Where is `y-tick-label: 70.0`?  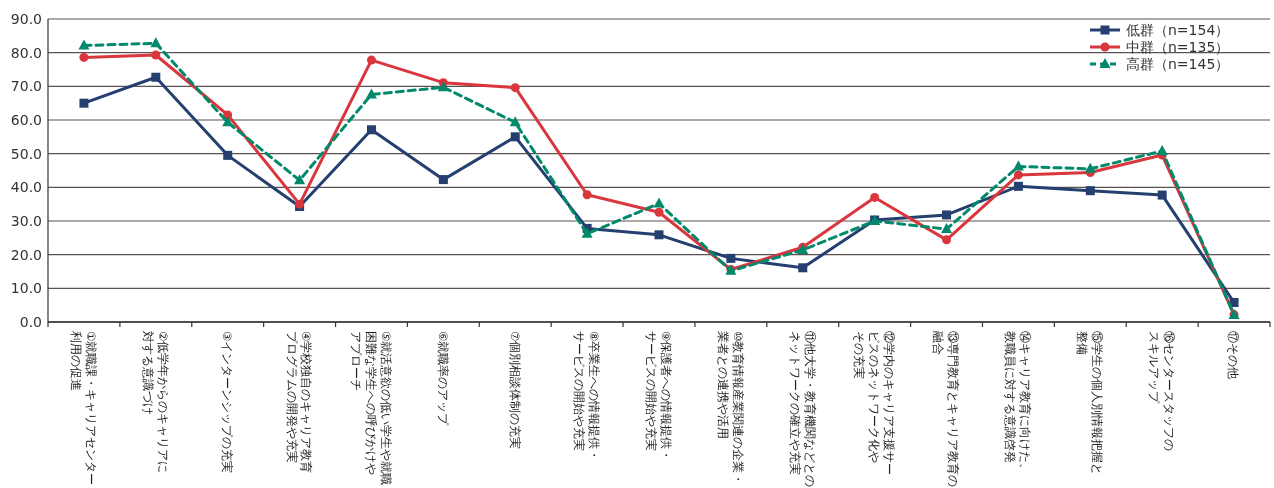
y-tick-label: 70.0 is located at coordinates (26, 86).